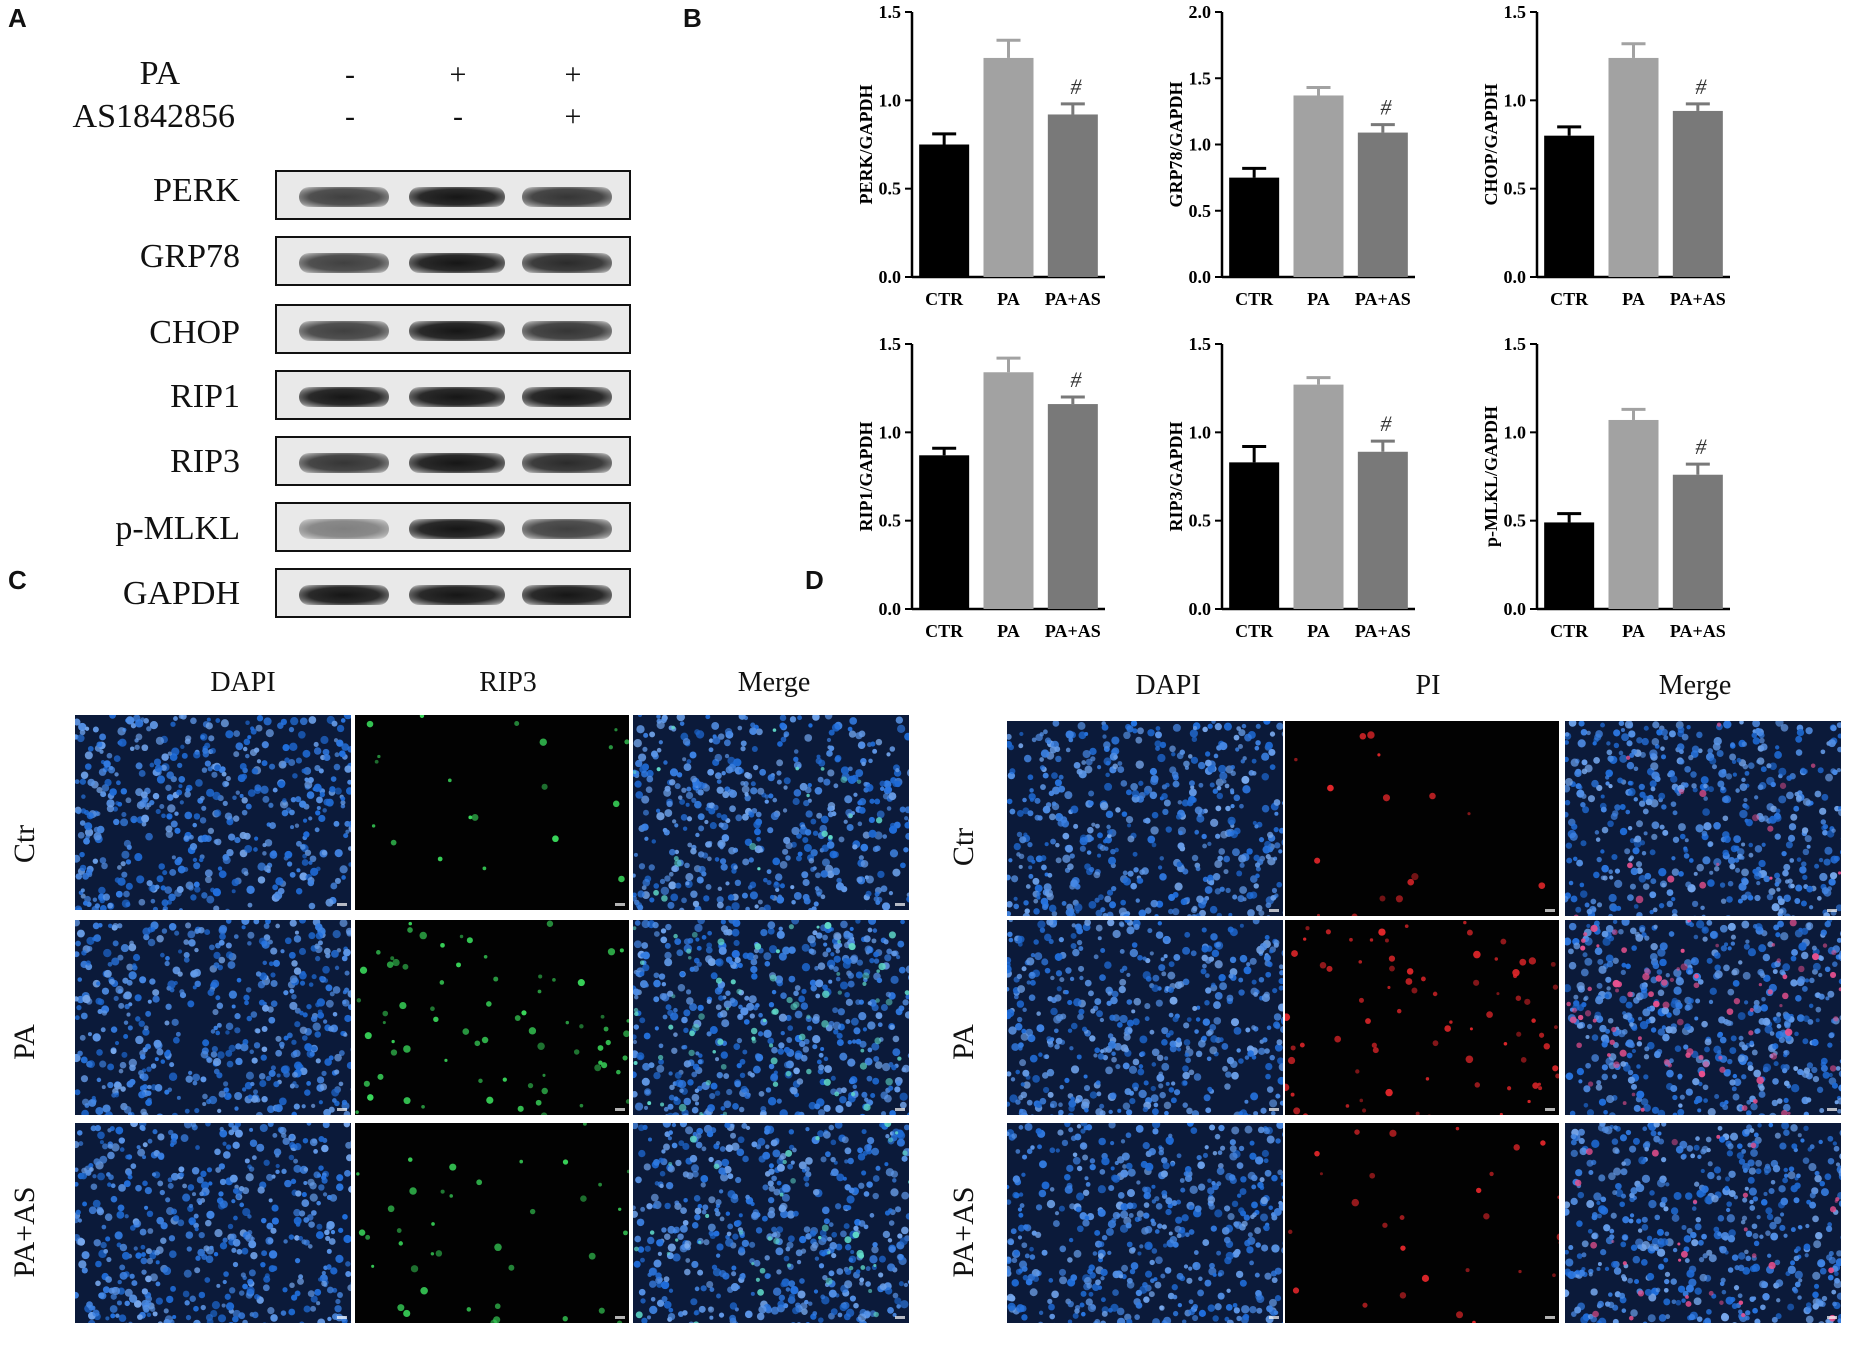  Describe the element at coordinates (453, 261) in the screenshot. I see `blot-grp78` at that location.